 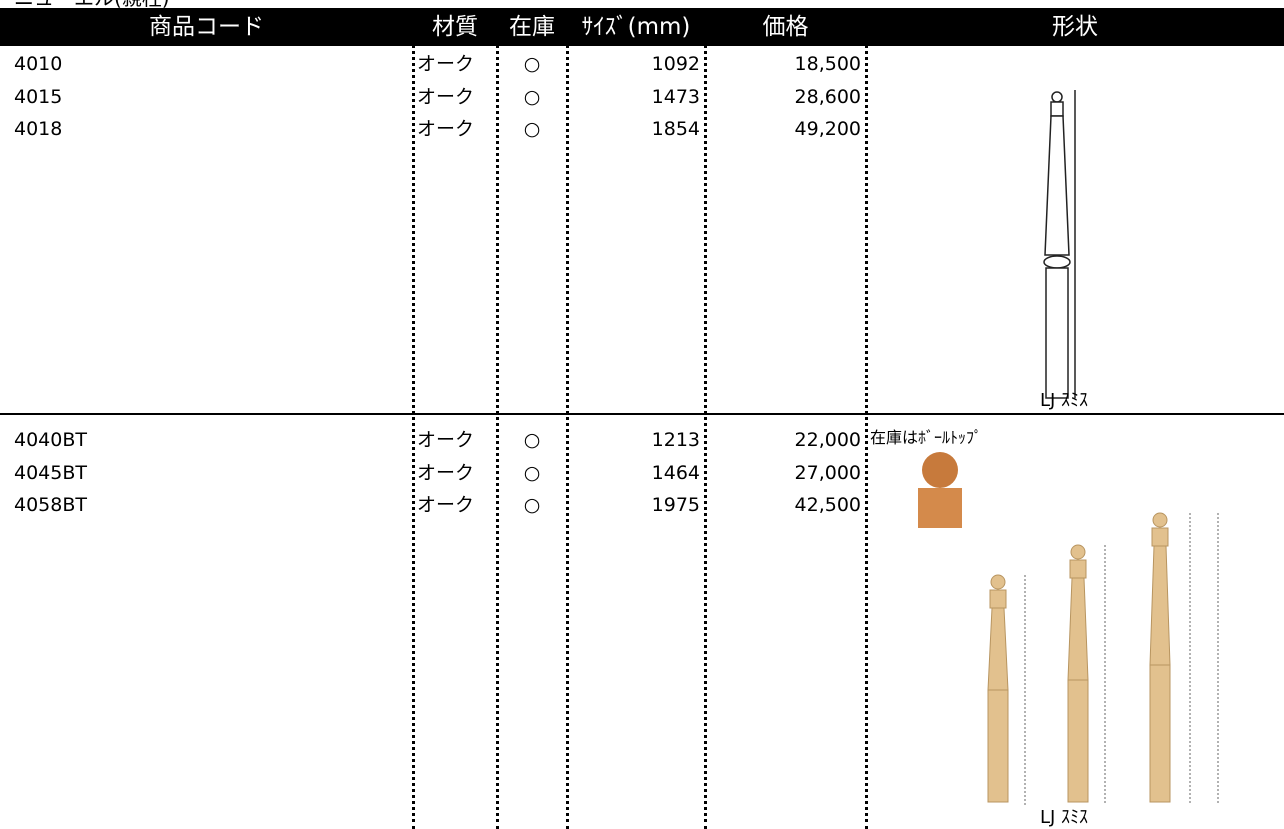 I want to click on header-cell: ｻｲｽﾞ(mm), so click(x=636, y=27).